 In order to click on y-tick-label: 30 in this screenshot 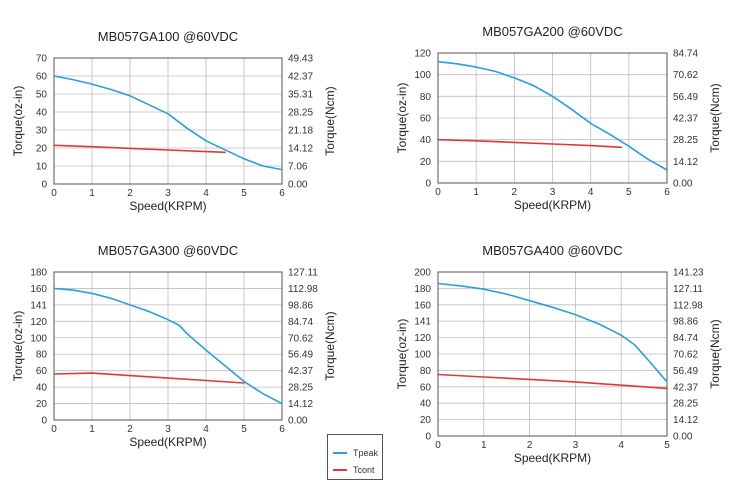, I will do `click(42, 131)`.